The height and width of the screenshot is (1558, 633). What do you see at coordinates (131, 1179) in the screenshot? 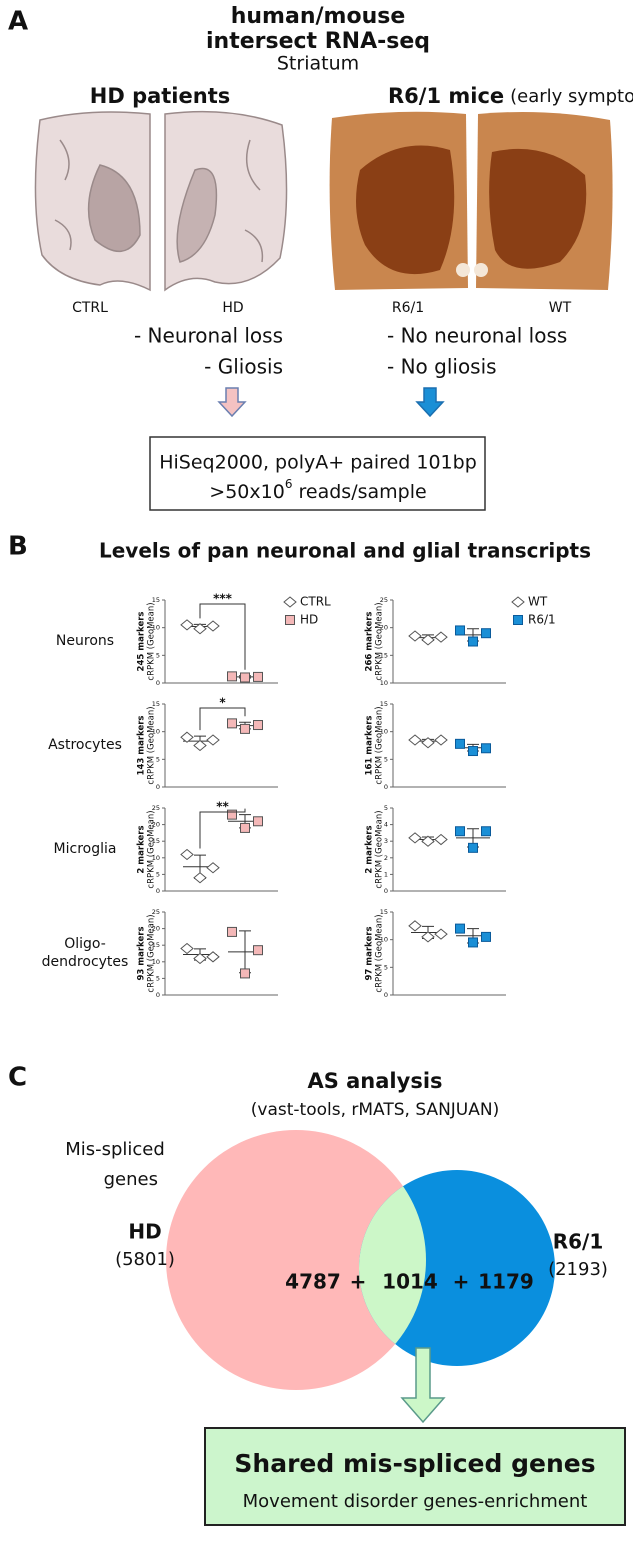
I see `venn-label: genes` at bounding box center [131, 1179].